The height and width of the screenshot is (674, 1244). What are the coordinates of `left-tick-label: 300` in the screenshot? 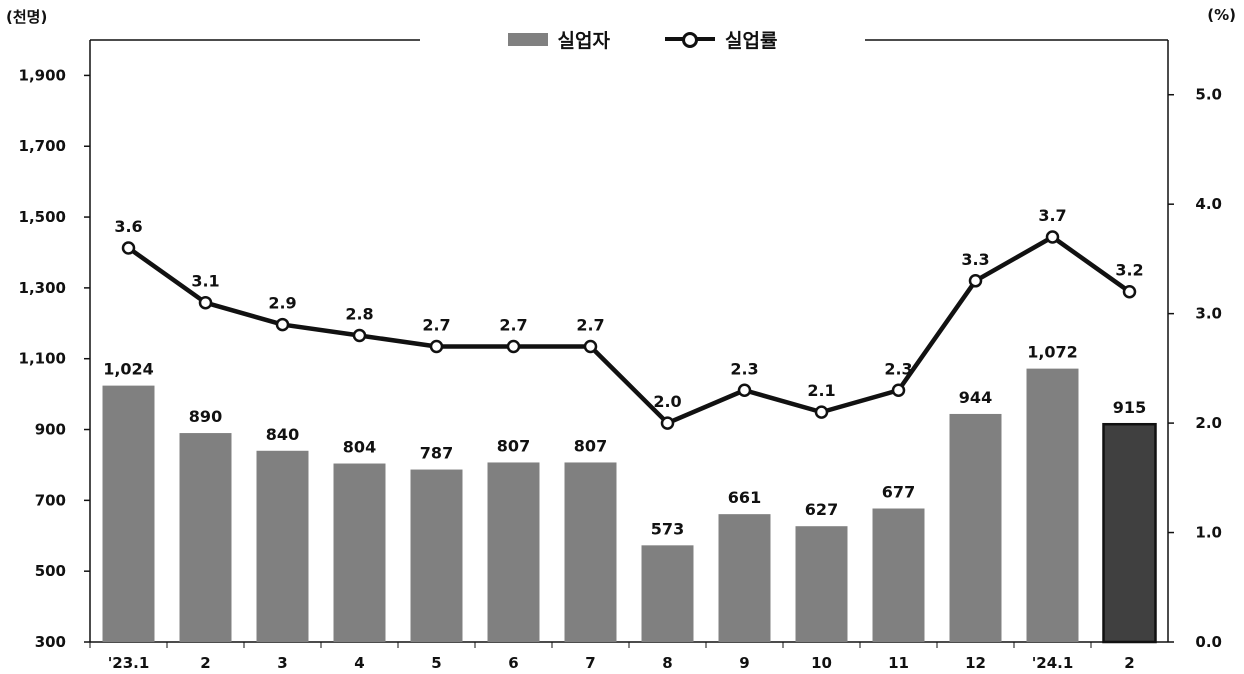 It's located at (50, 642).